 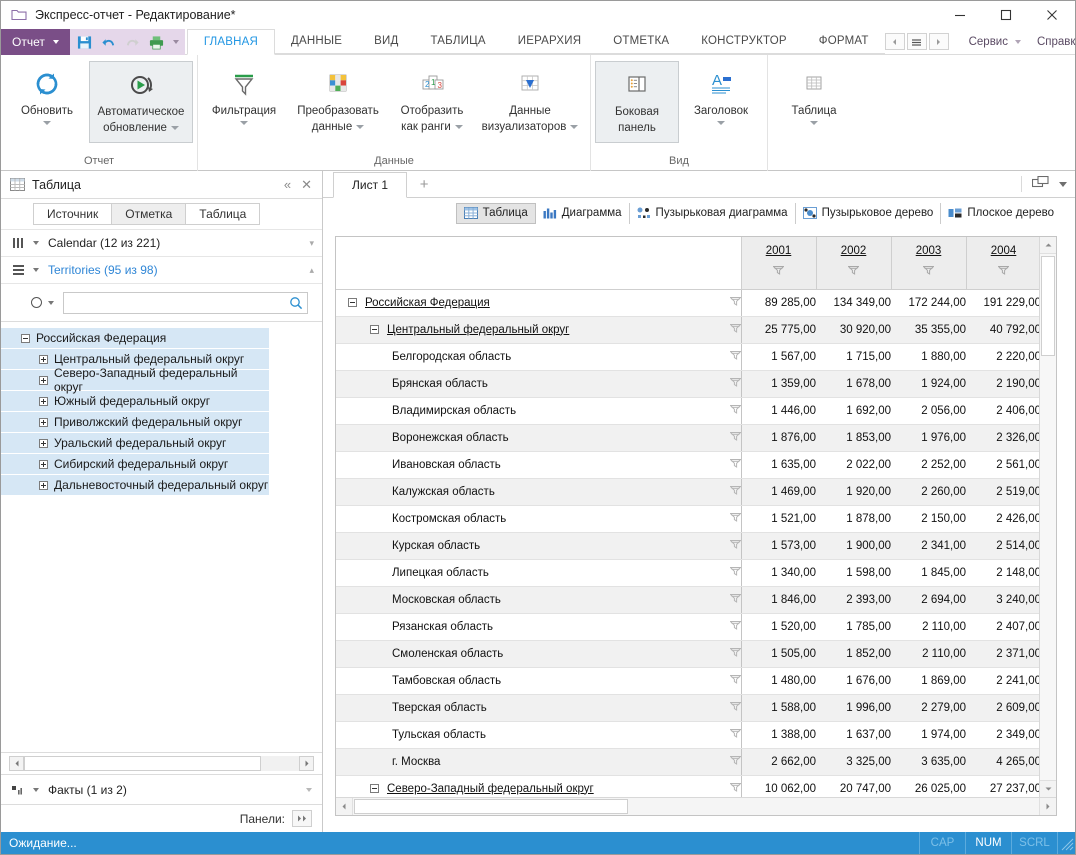 I want to click on row-label-cell: Московская область, so click(x=523, y=600).